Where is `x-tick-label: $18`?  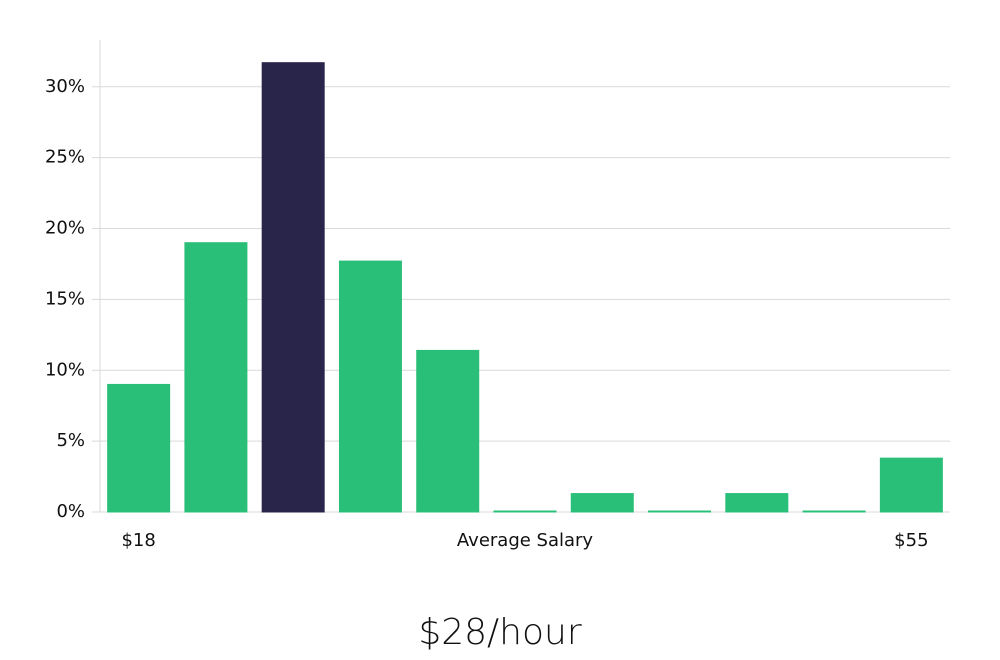
x-tick-label: $18 is located at coordinates (138, 540).